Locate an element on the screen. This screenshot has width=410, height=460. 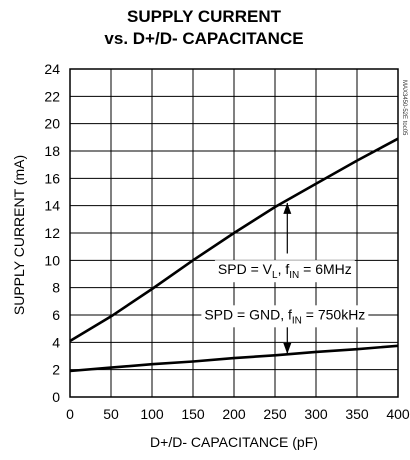
y-tick-label-11: 22 is located at coordinates (52, 96).